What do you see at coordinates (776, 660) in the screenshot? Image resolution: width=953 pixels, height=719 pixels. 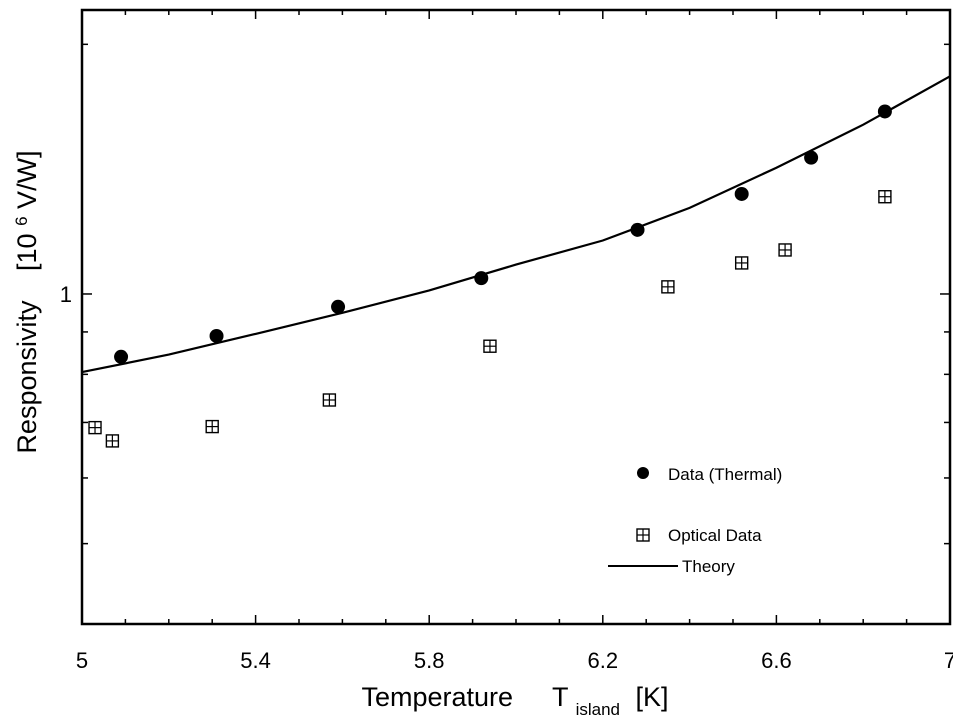 I see `x-tick-label: 6.6` at bounding box center [776, 660].